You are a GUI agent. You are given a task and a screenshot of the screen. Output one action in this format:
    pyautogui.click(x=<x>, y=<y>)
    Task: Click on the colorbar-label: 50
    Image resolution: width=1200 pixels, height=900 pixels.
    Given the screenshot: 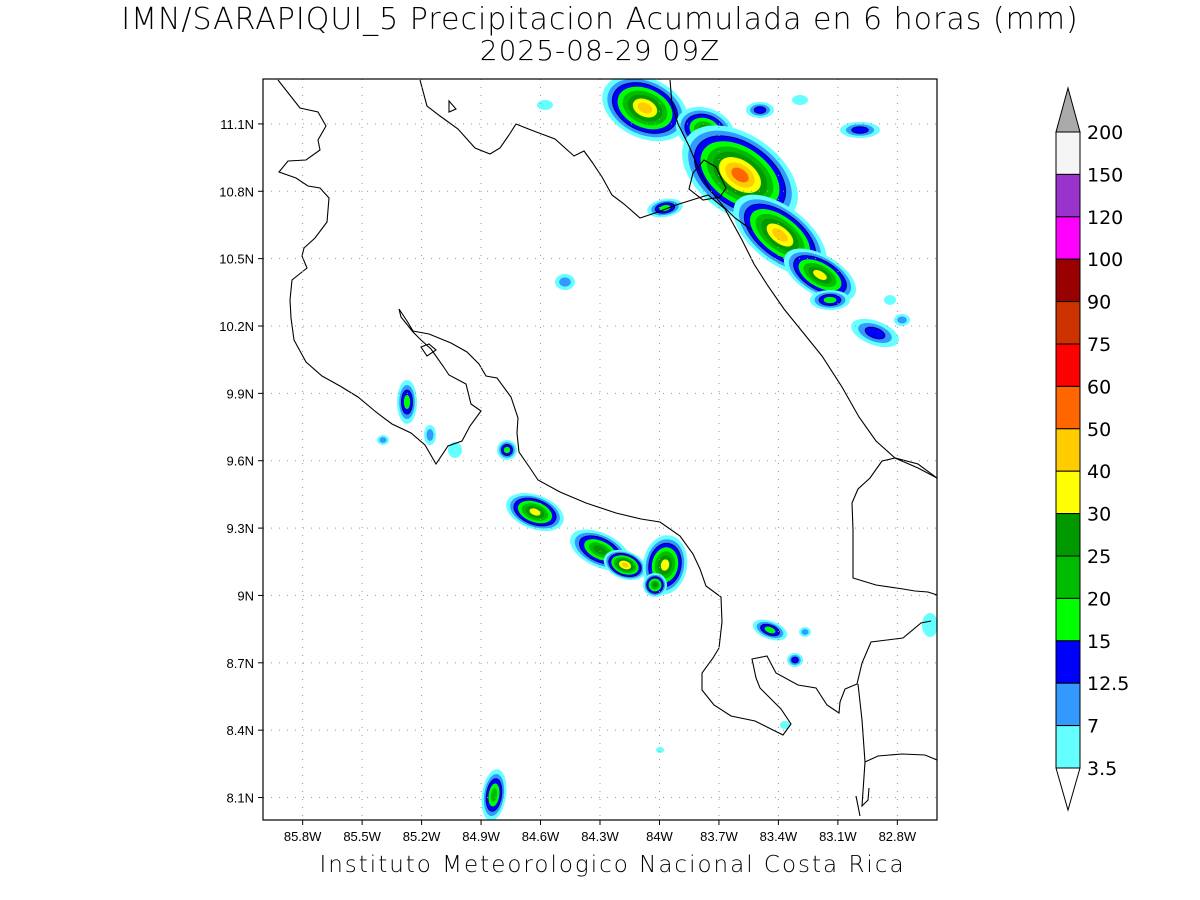 What is the action you would take?
    pyautogui.click(x=1099, y=430)
    